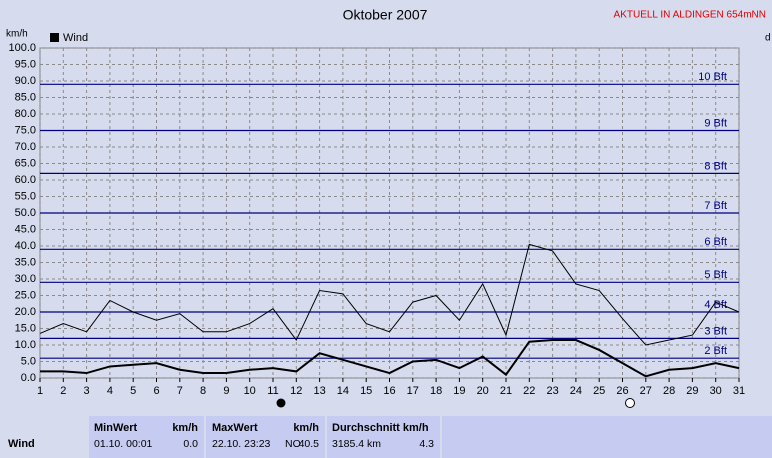 This screenshot has height=458, width=772. What do you see at coordinates (599, 391) in the screenshot?
I see `x-tick-label: 25` at bounding box center [599, 391].